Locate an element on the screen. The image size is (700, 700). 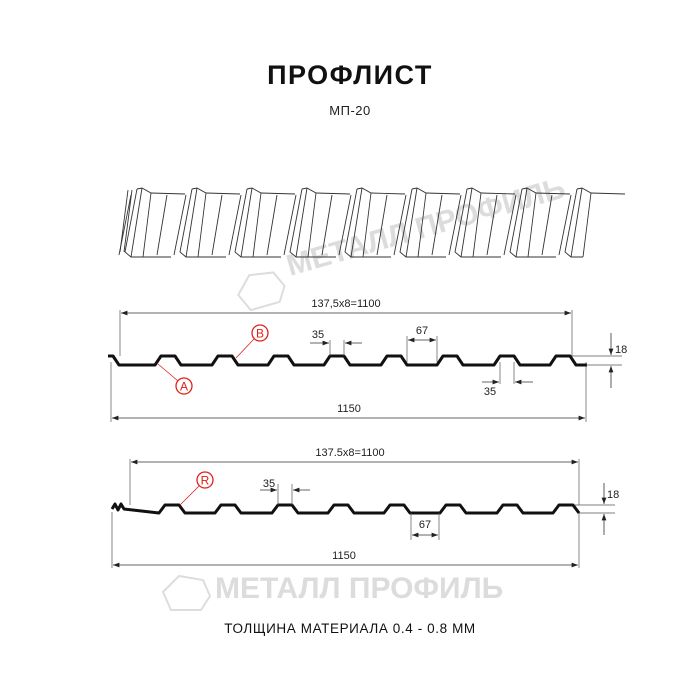
pitch-dimension: 137.5x8=1100 is located at coordinates (349, 453).